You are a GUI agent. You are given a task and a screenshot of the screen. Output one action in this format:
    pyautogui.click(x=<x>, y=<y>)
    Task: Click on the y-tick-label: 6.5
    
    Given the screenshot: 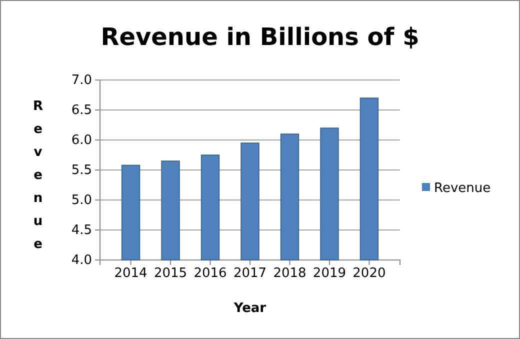 What is the action you would take?
    pyautogui.click(x=81, y=110)
    